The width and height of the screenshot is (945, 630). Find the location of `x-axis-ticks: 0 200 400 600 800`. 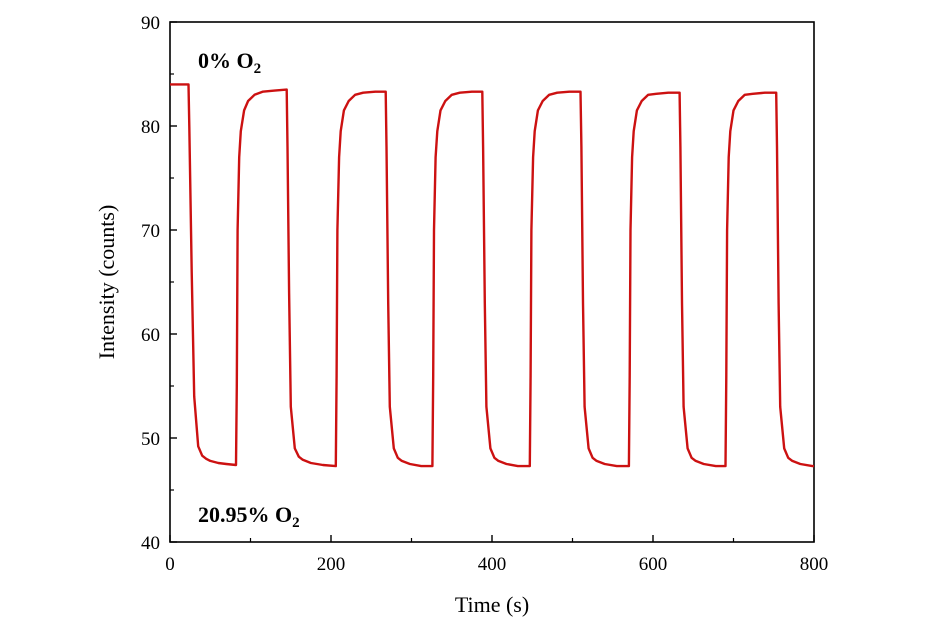

x-axis-ticks: 0 200 400 600 800 is located at coordinates (496, 555).